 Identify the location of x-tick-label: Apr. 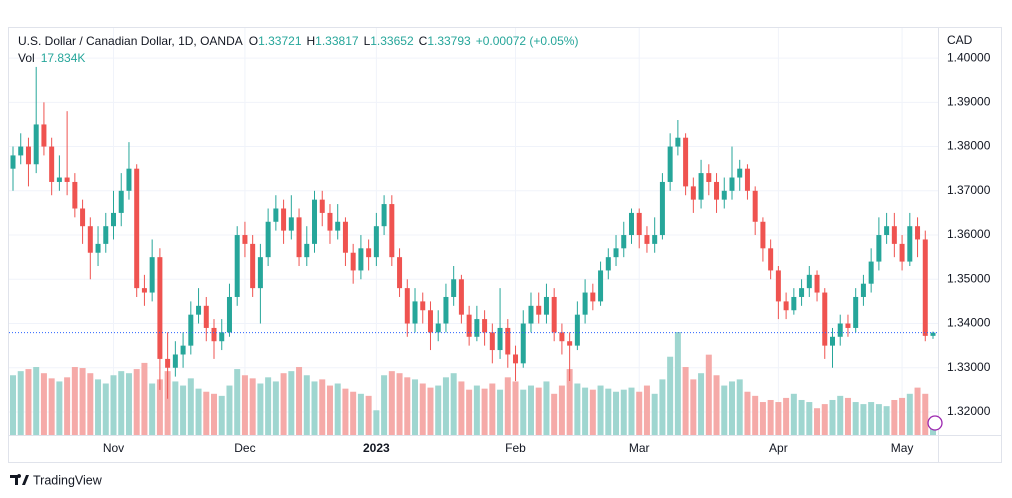
(778, 448).